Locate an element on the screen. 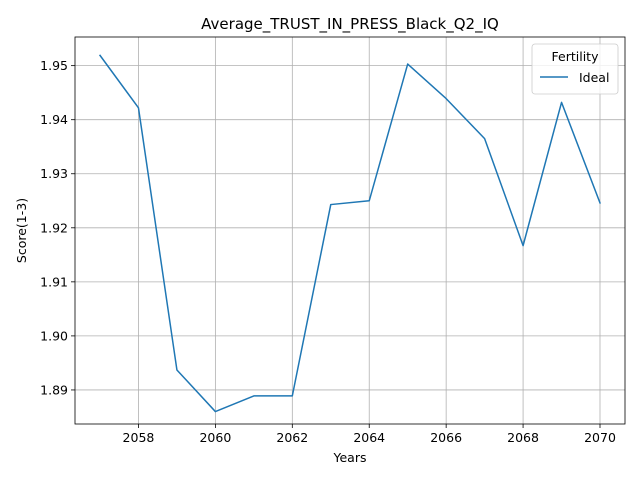  x-tick-label: 2070 is located at coordinates (600, 437).